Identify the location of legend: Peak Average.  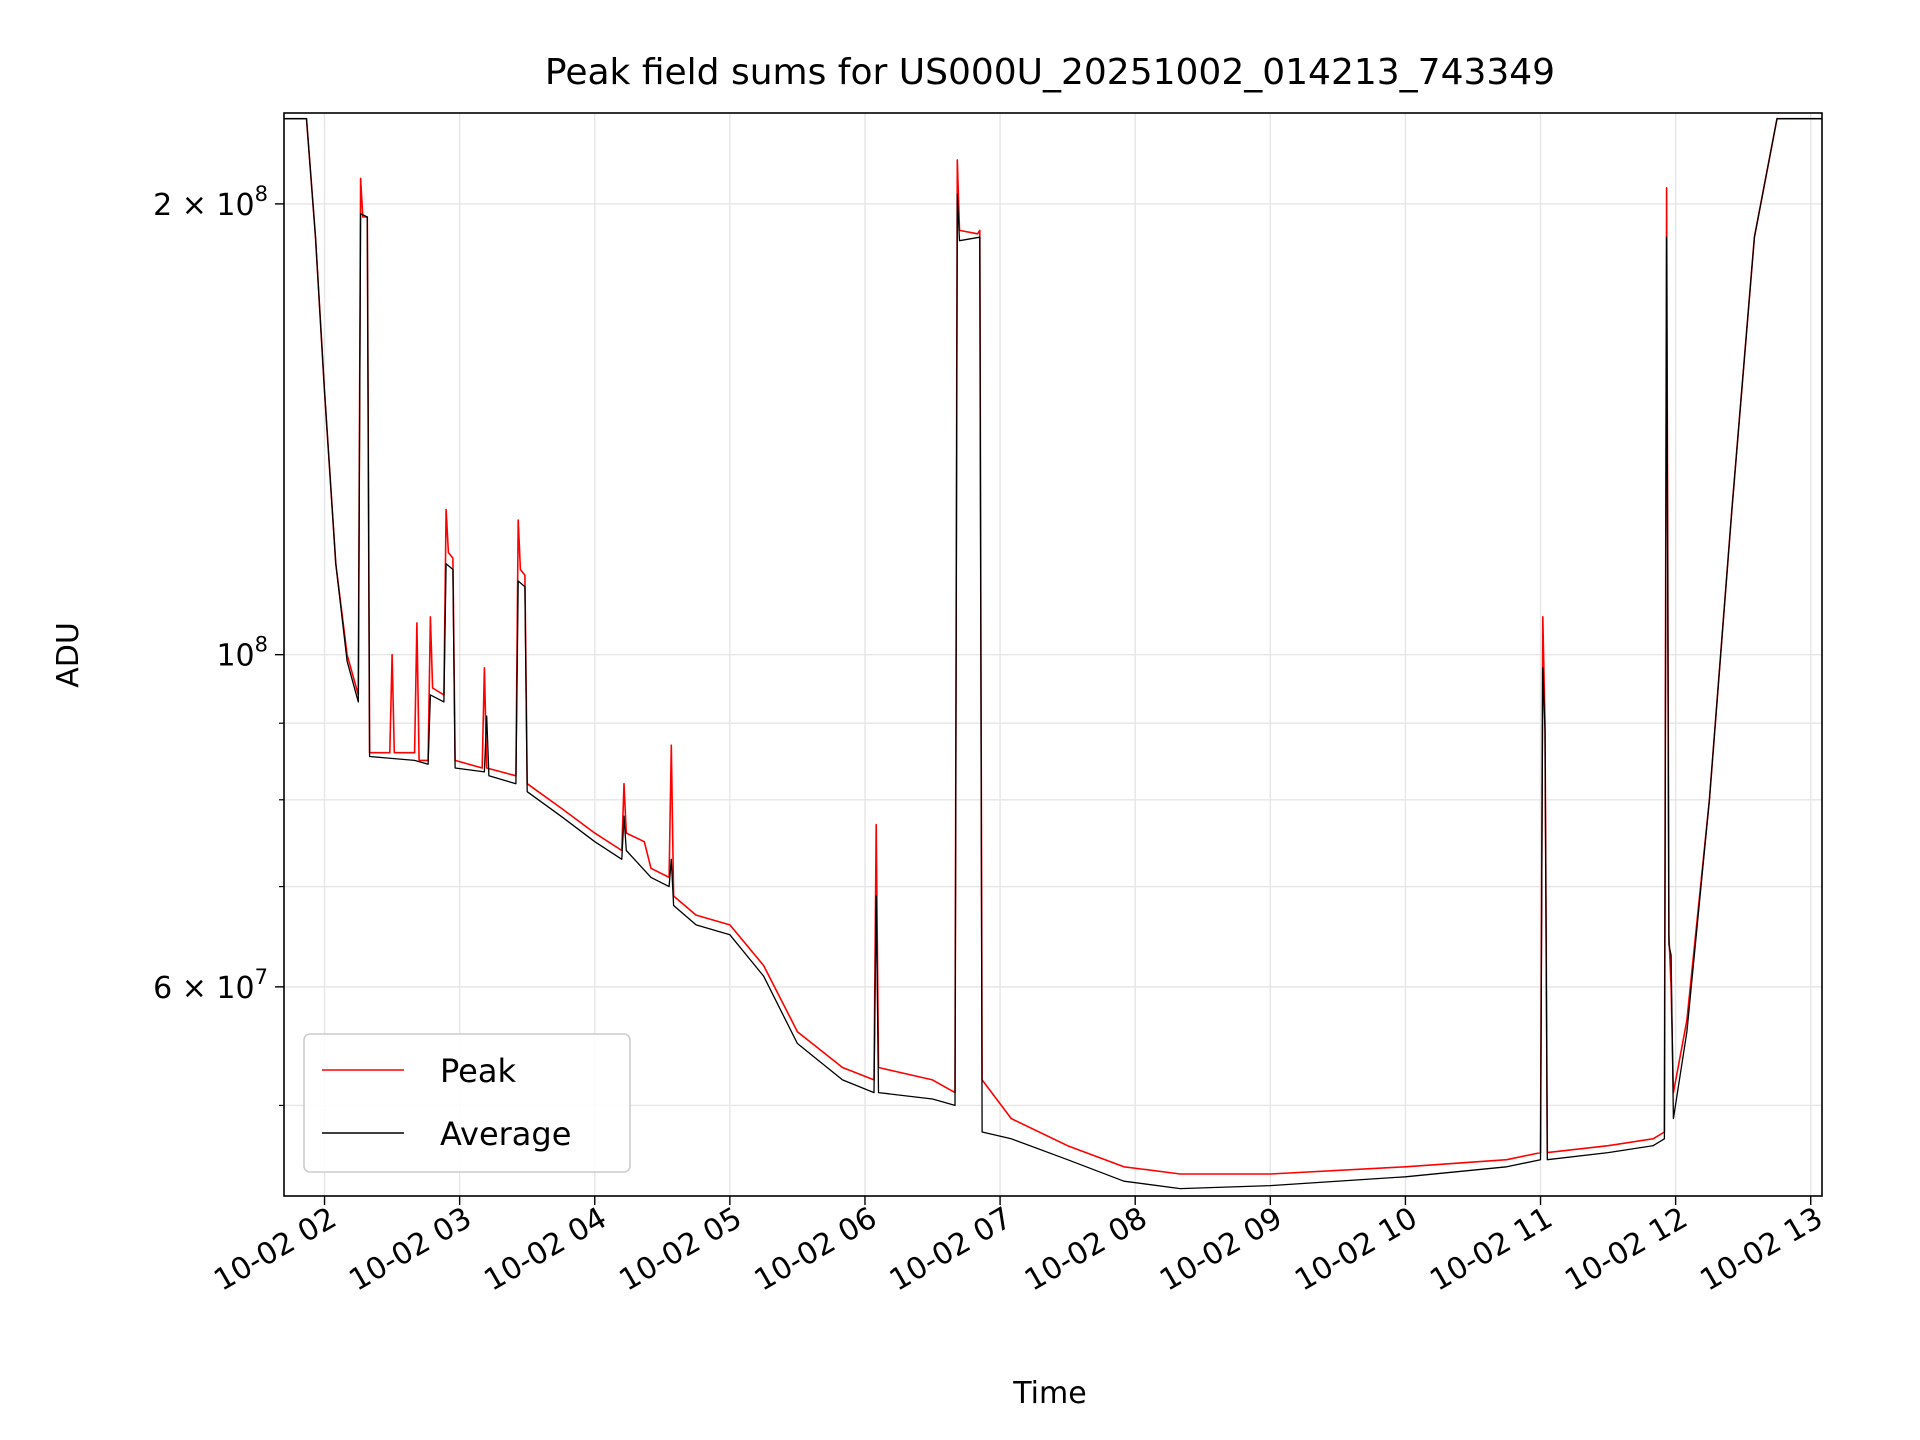
(467, 1103).